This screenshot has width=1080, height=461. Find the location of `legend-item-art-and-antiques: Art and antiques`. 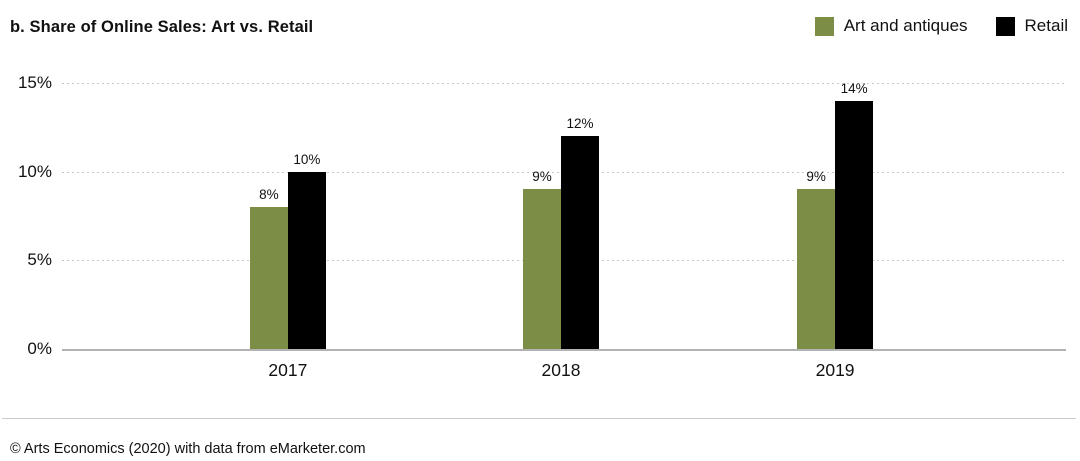

legend-item-art-and-antiques: Art and antiques is located at coordinates (891, 26).